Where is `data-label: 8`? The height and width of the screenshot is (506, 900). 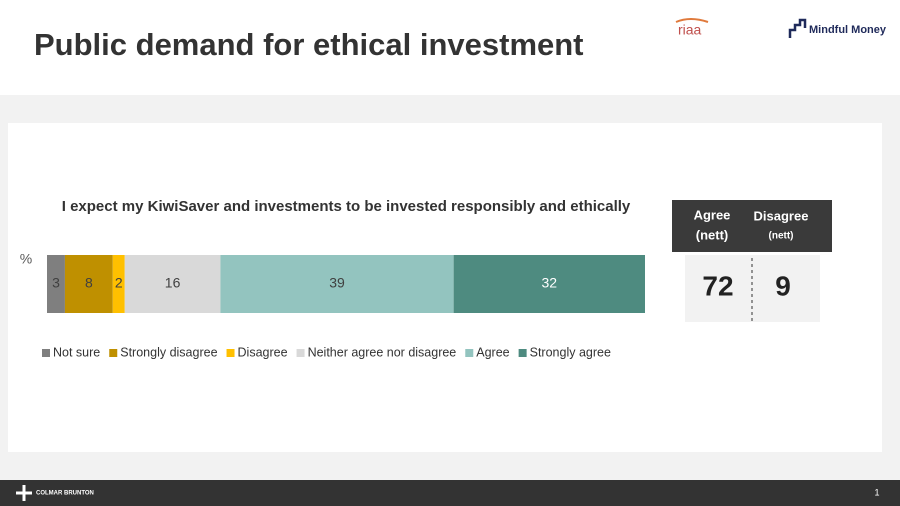
data-label: 8 is located at coordinates (89, 283).